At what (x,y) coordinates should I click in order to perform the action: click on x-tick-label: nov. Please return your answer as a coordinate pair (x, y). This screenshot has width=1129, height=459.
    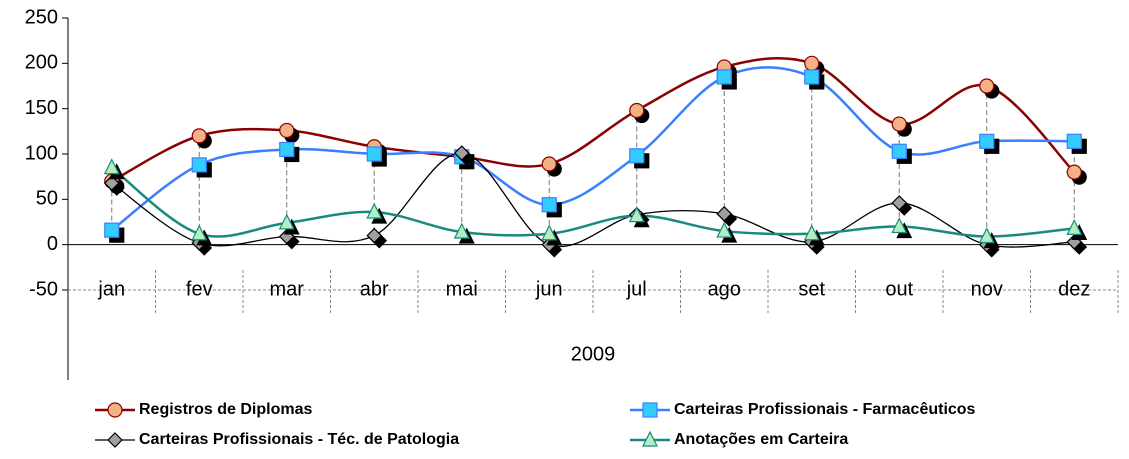
    Looking at the image, I should click on (987, 289).